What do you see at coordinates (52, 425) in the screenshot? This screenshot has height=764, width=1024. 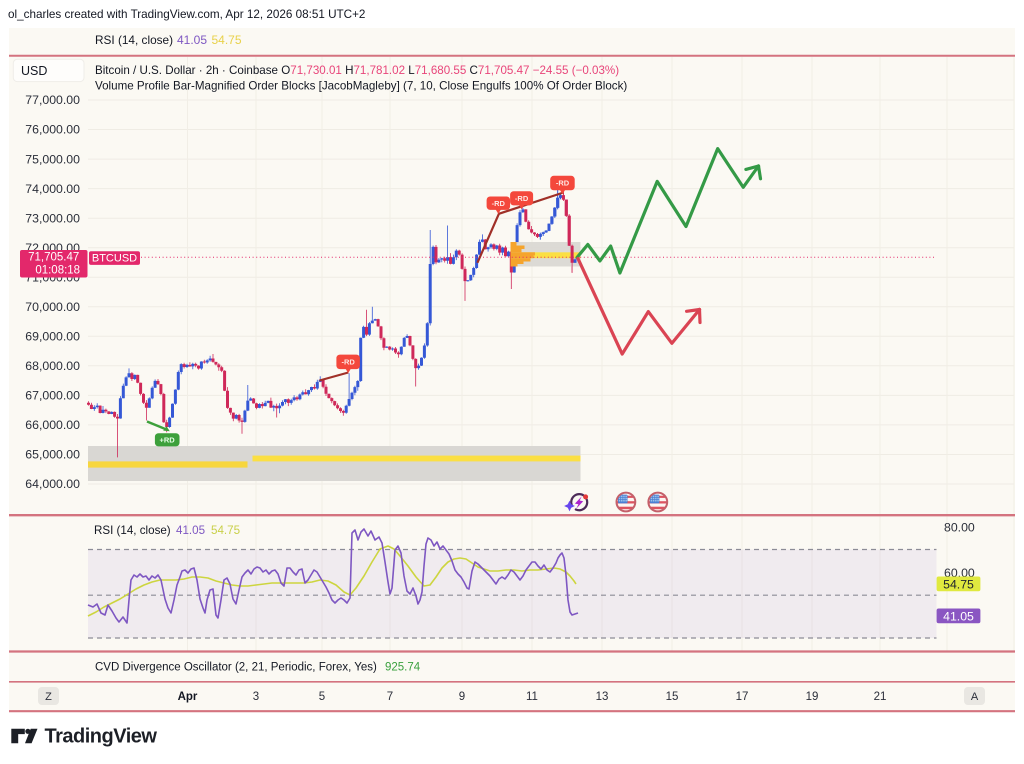 I see `svg-text: 66,000.00` at bounding box center [52, 425].